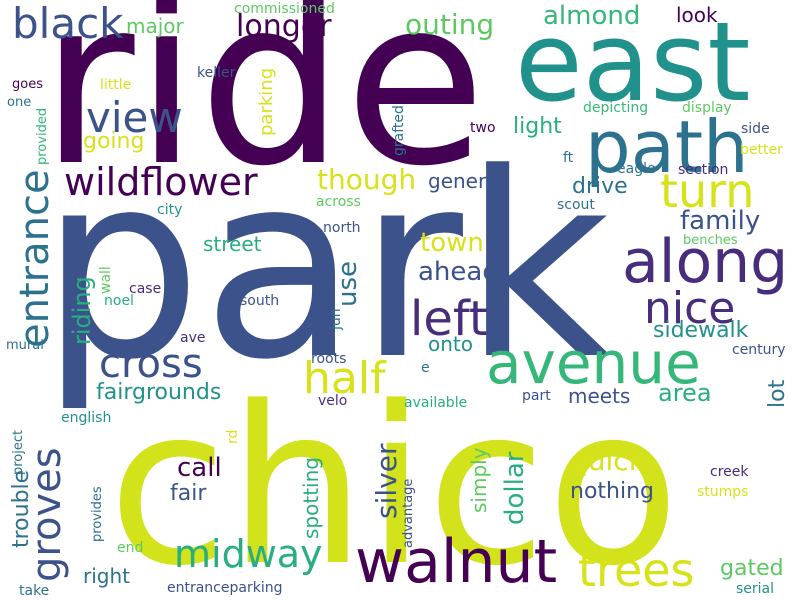 The image size is (800, 600). What do you see at coordinates (284, 9) in the screenshot?
I see `word-commissioned: commissioned` at bounding box center [284, 9].